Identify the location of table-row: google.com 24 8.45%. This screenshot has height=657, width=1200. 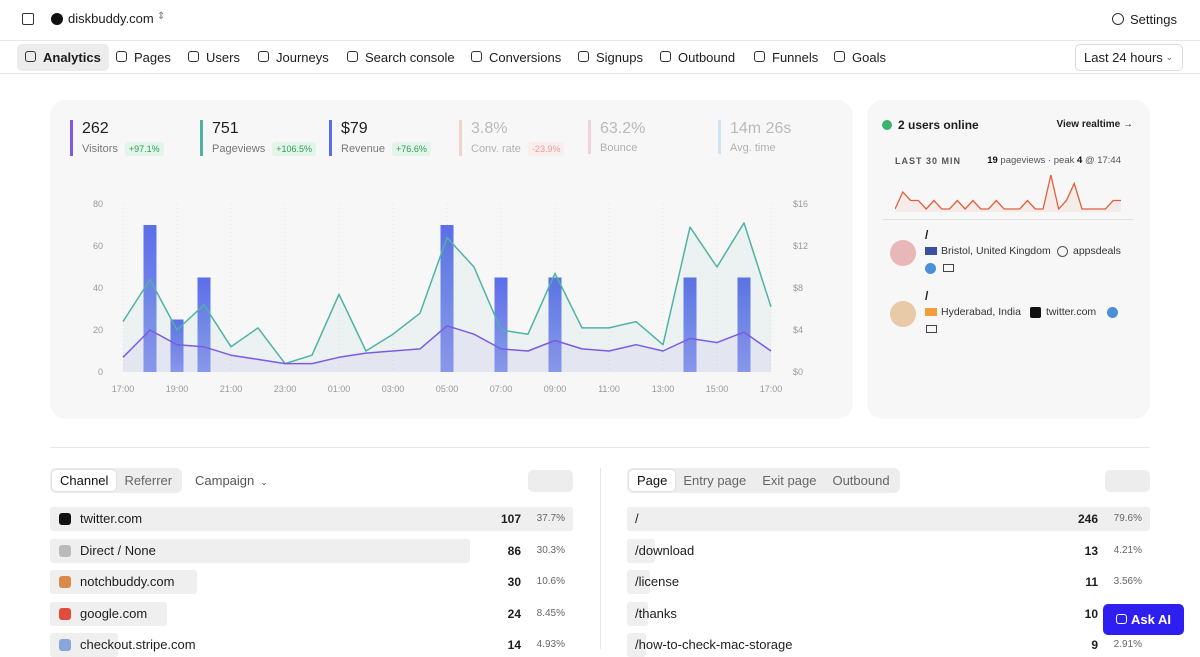
(311, 613).